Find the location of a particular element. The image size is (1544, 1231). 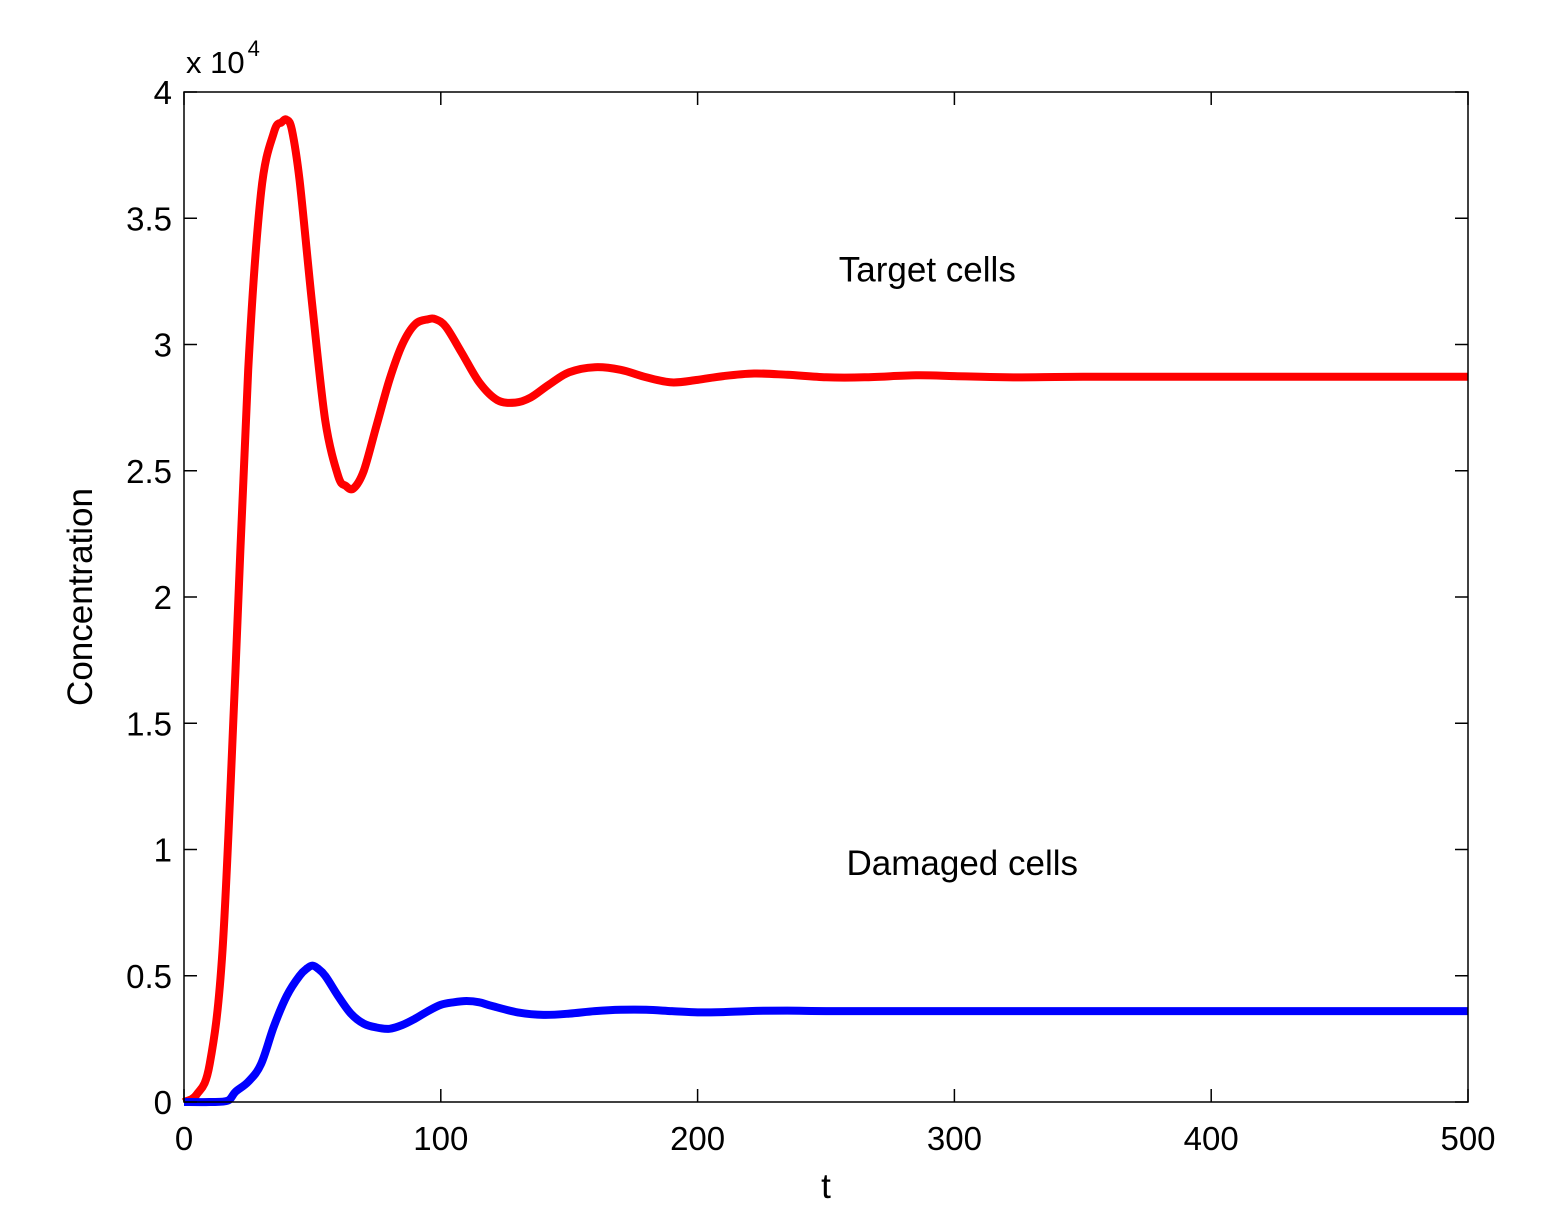

y-multiplier-exponent: 4 is located at coordinates (254, 48).